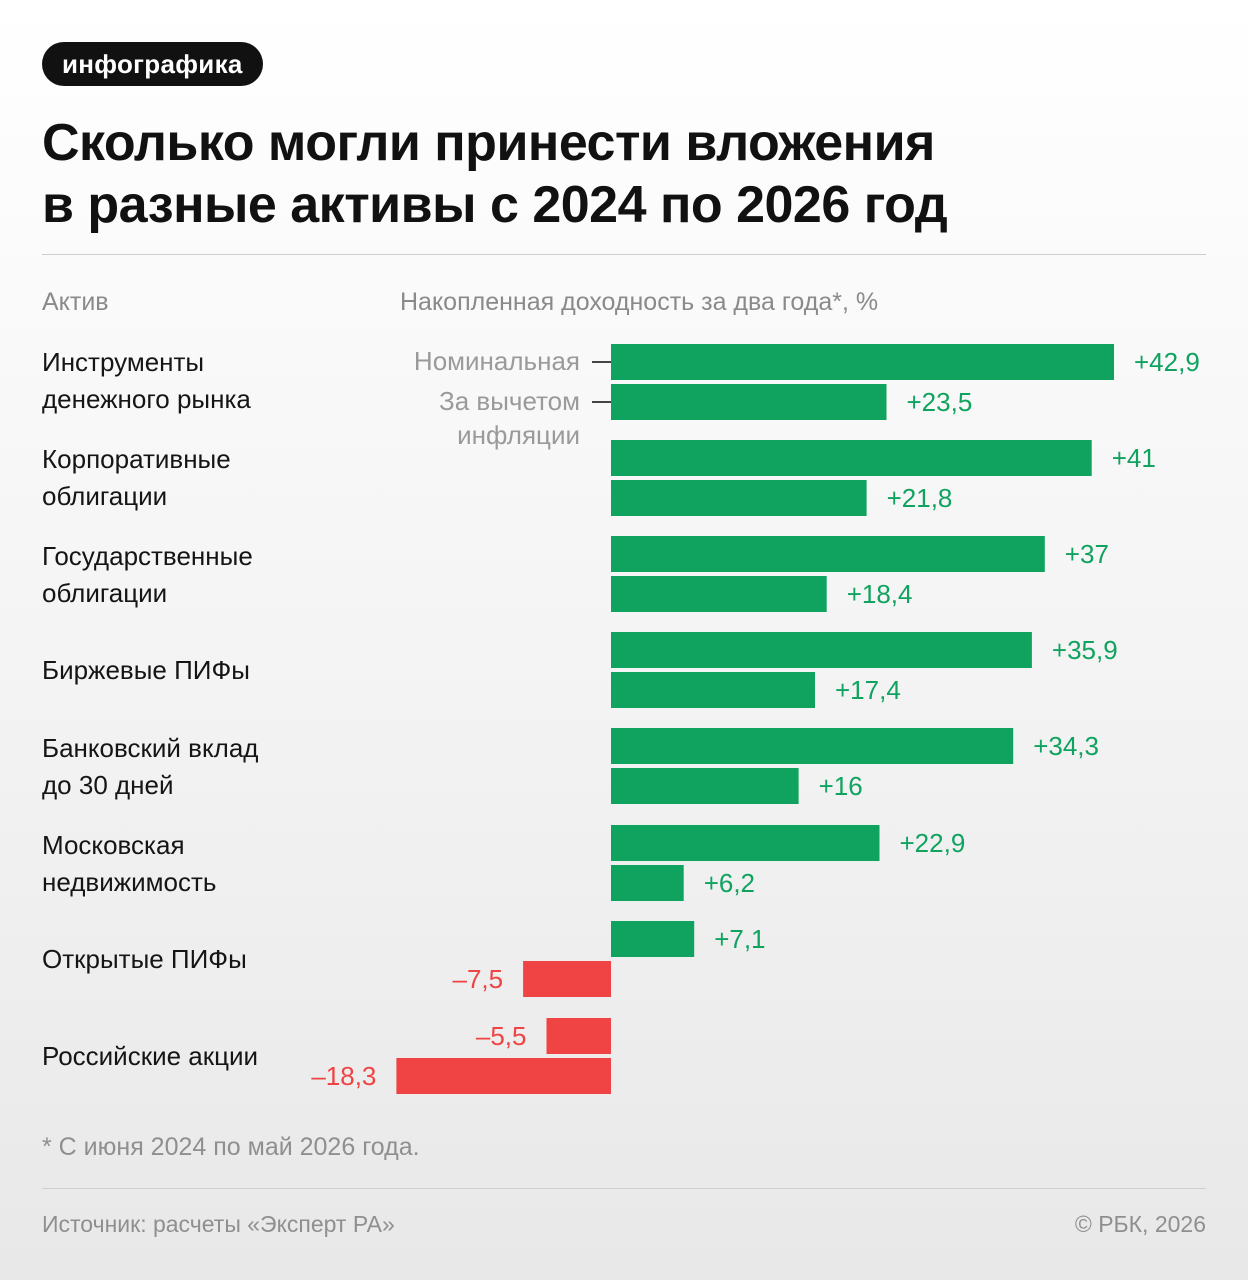 Image resolution: width=1248 pixels, height=1280 pixels. What do you see at coordinates (1087, 554) in the screenshot?
I see `value-label-government-bonds-nominal: +37` at bounding box center [1087, 554].